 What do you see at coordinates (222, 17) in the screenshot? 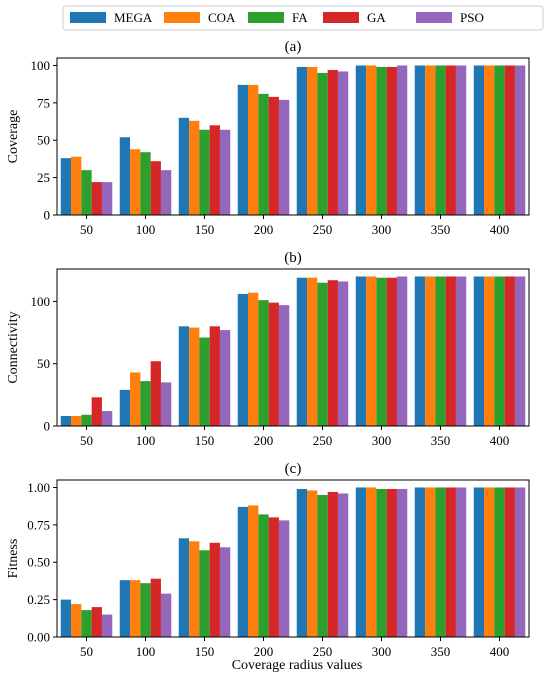
I see `legend-label: COA` at bounding box center [222, 17].